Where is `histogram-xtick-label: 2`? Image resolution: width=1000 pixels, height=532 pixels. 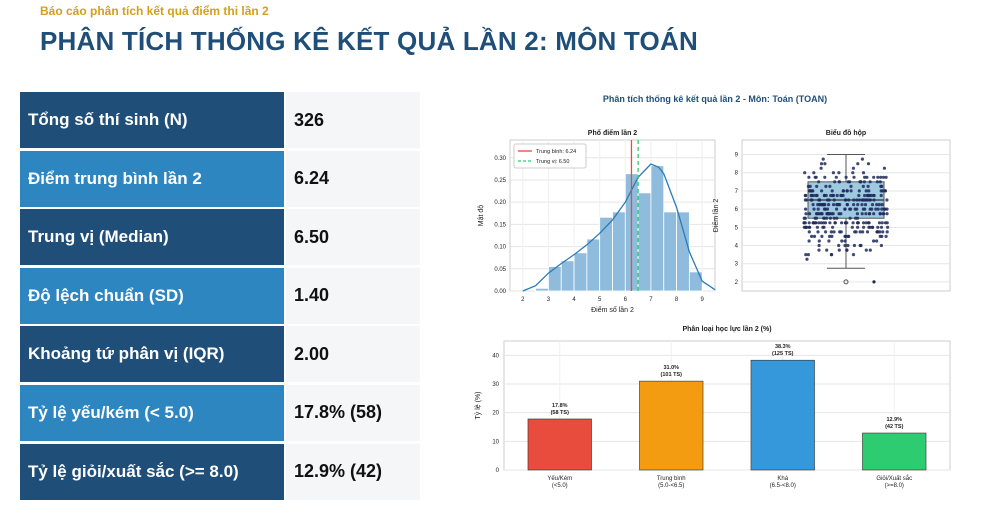
histogram-xtick-label: 2 is located at coordinates (523, 300).